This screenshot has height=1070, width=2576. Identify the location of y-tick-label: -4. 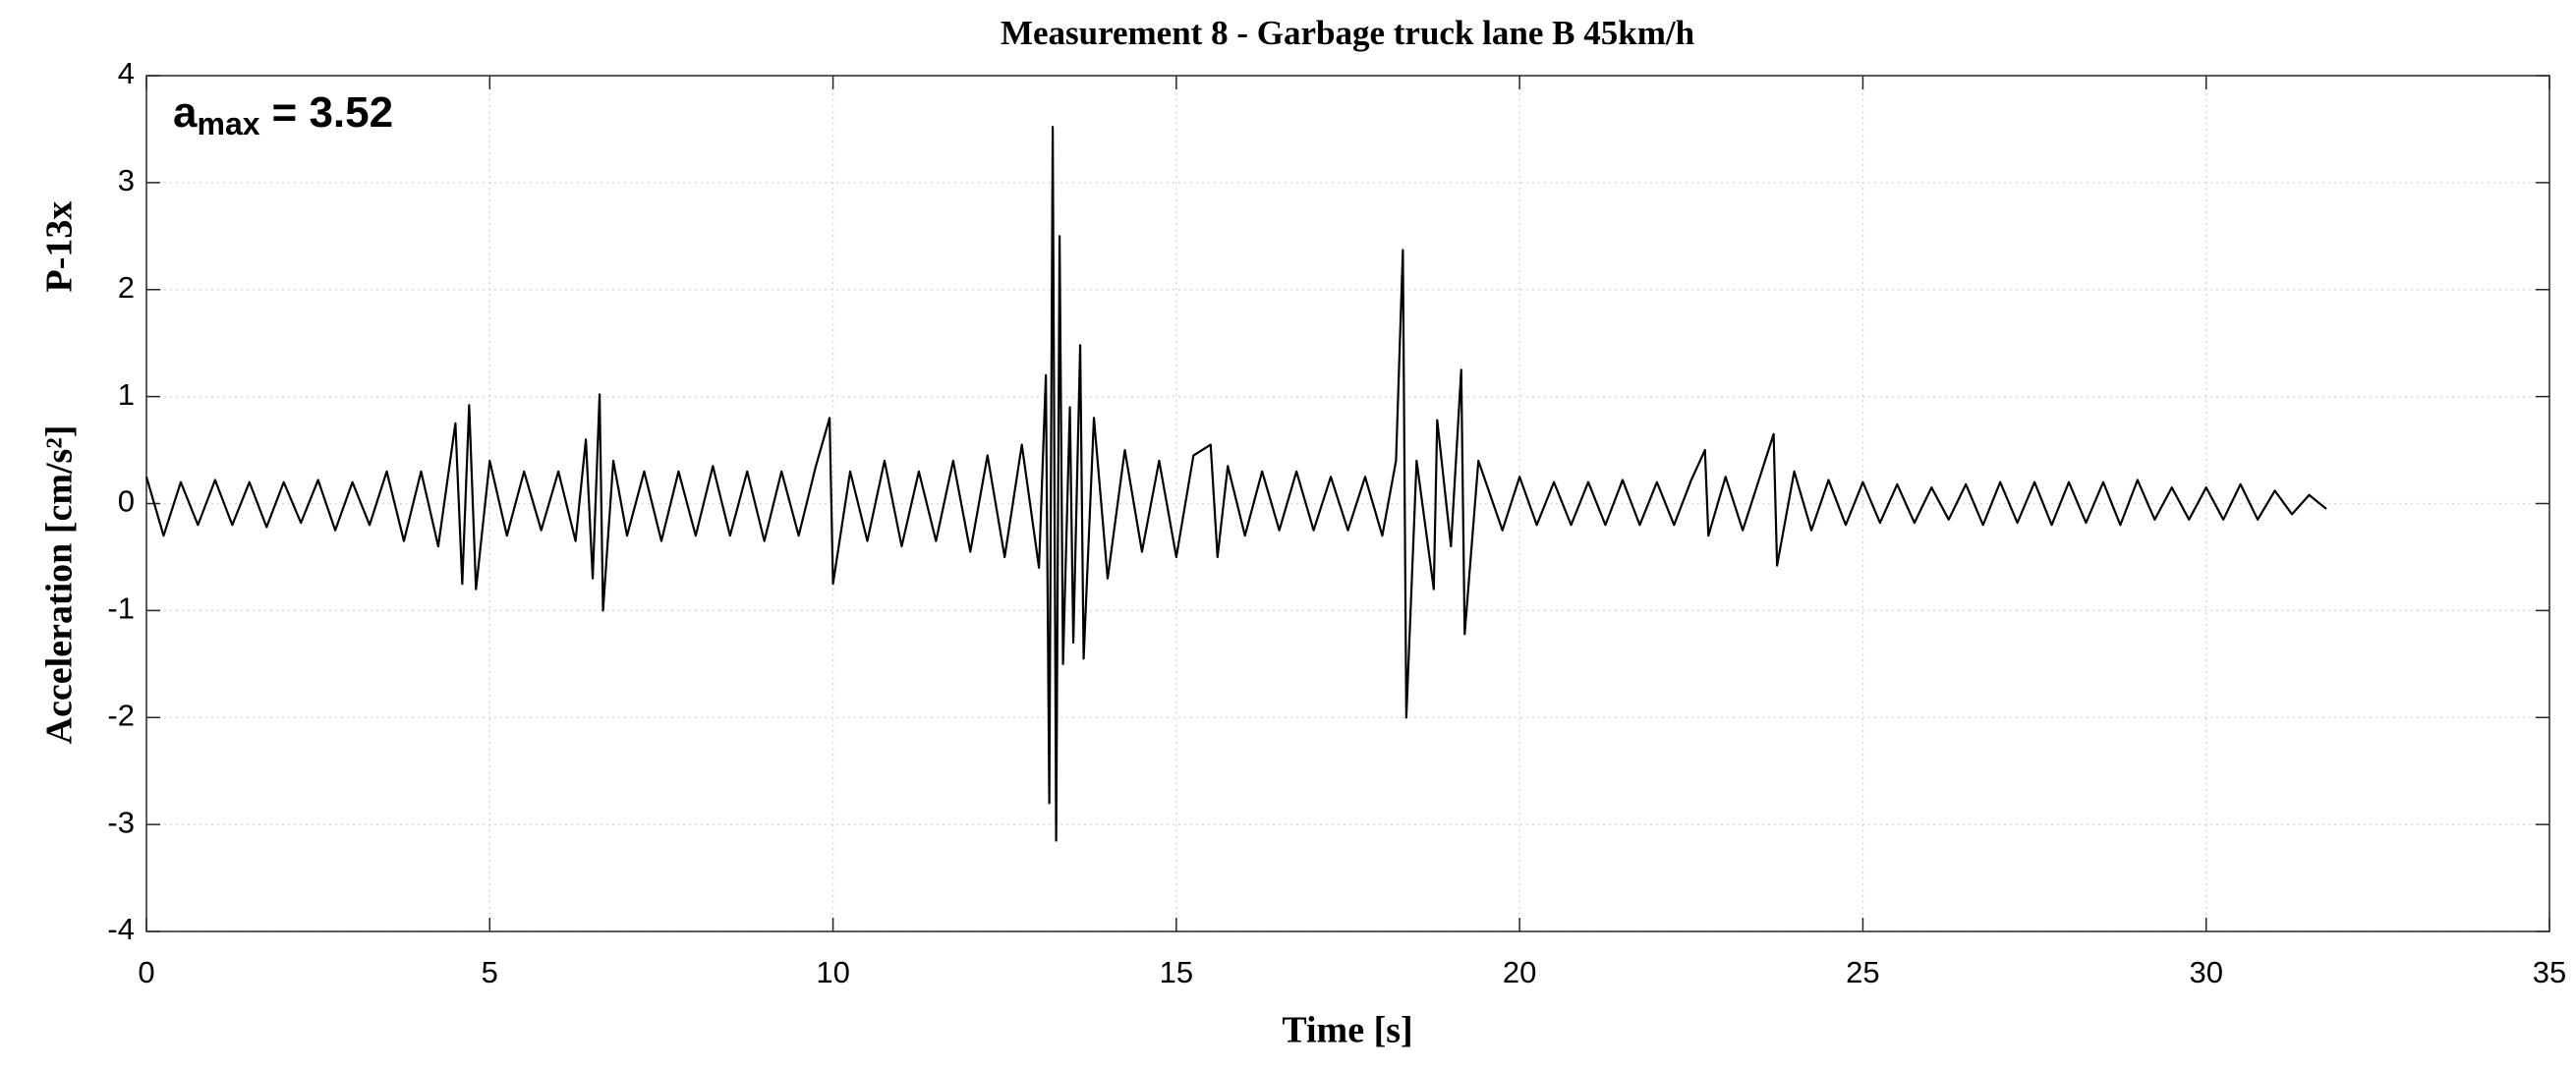
(121, 929).